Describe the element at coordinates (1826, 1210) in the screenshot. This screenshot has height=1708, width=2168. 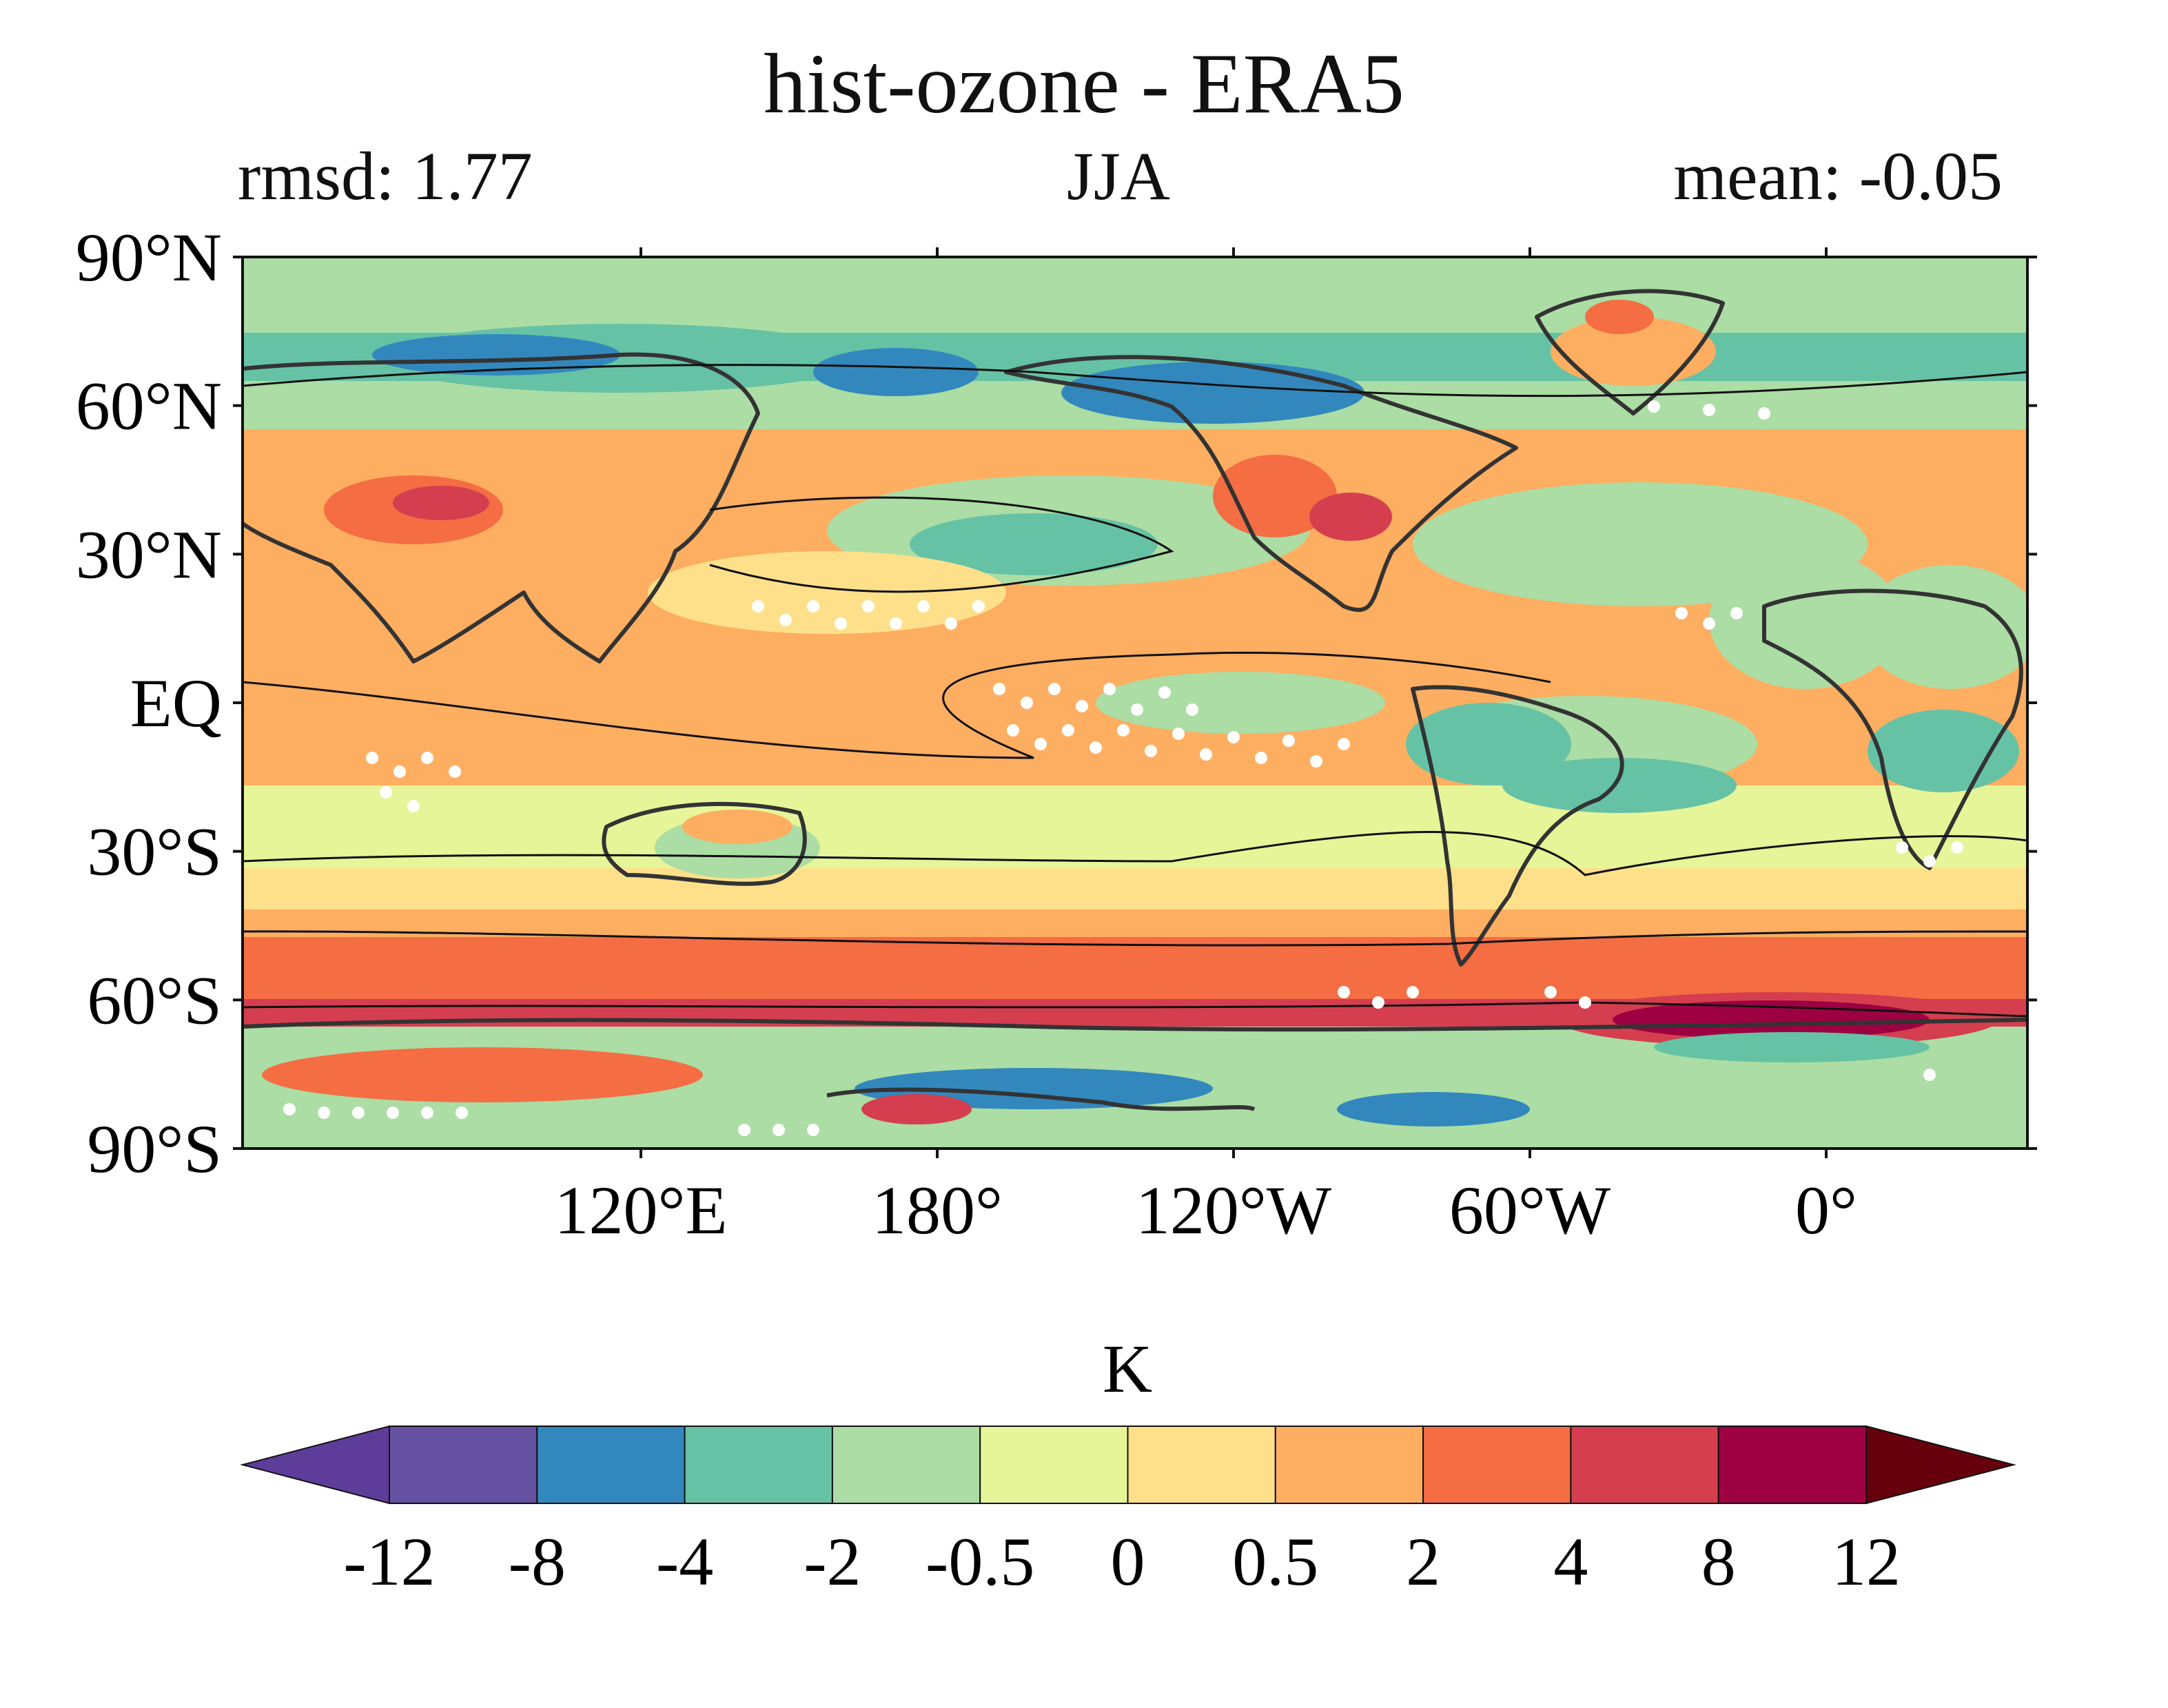
I see `lon-tick-label: 0°` at that location.